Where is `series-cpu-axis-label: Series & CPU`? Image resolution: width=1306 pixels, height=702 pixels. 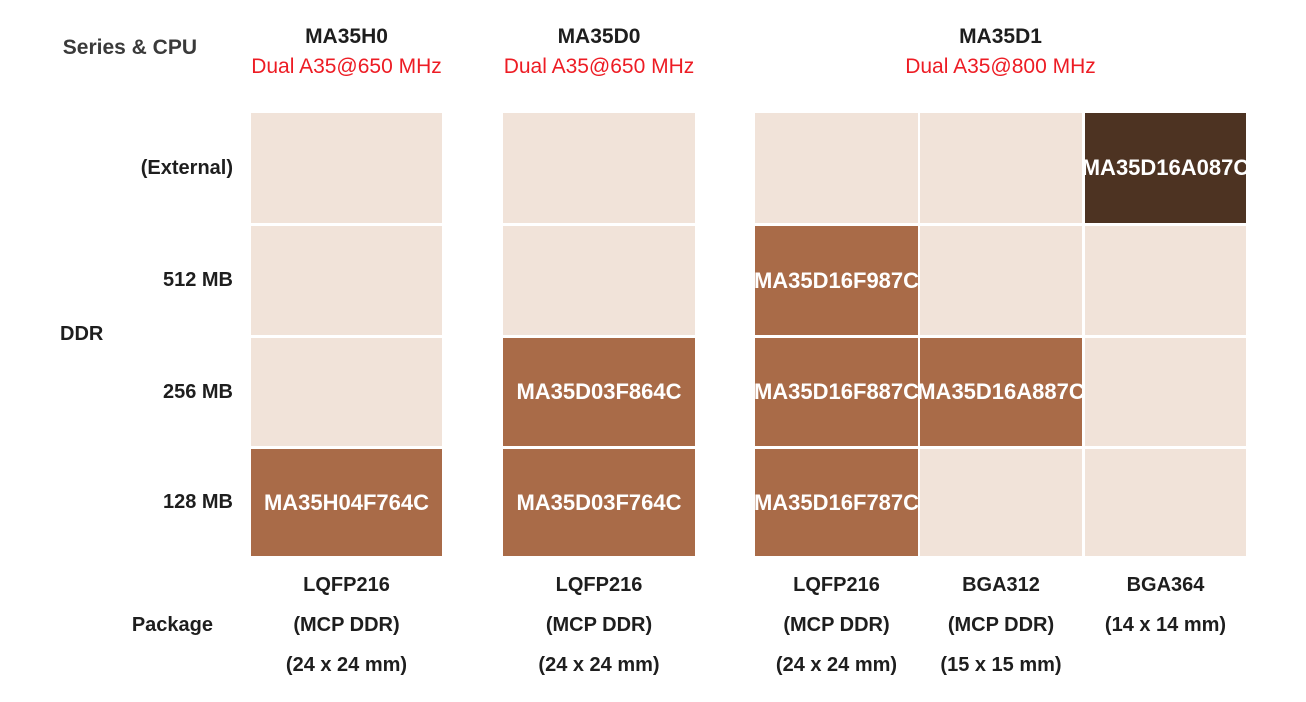
series-cpu-axis-label: Series & CPU is located at coordinates (129, 47).